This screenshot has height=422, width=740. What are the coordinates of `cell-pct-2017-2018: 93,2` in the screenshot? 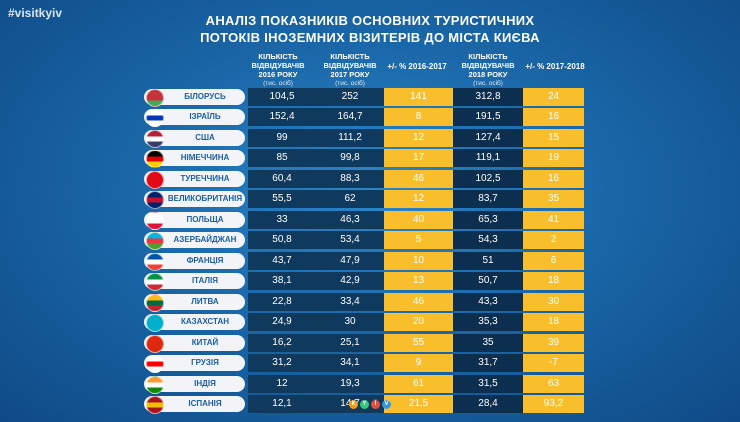 It's located at (553, 404).